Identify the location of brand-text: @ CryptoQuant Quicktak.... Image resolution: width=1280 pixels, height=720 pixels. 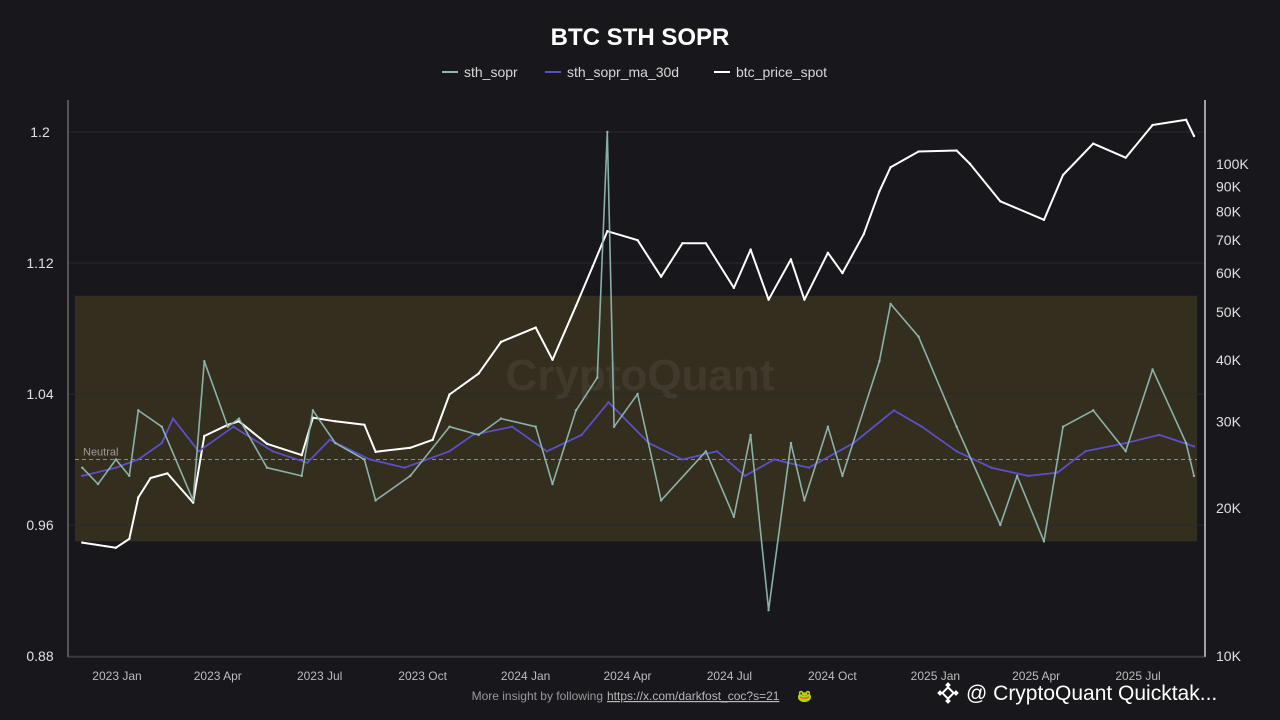
(1091, 693).